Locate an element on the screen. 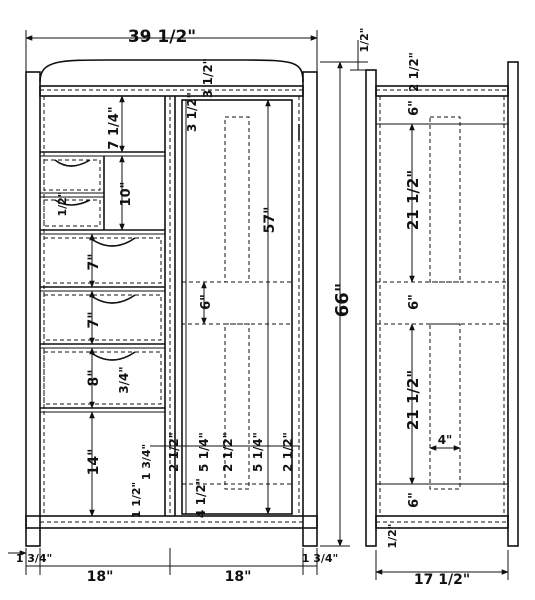  top-drawer-label: 7 1/4" is located at coordinates (114, 127).